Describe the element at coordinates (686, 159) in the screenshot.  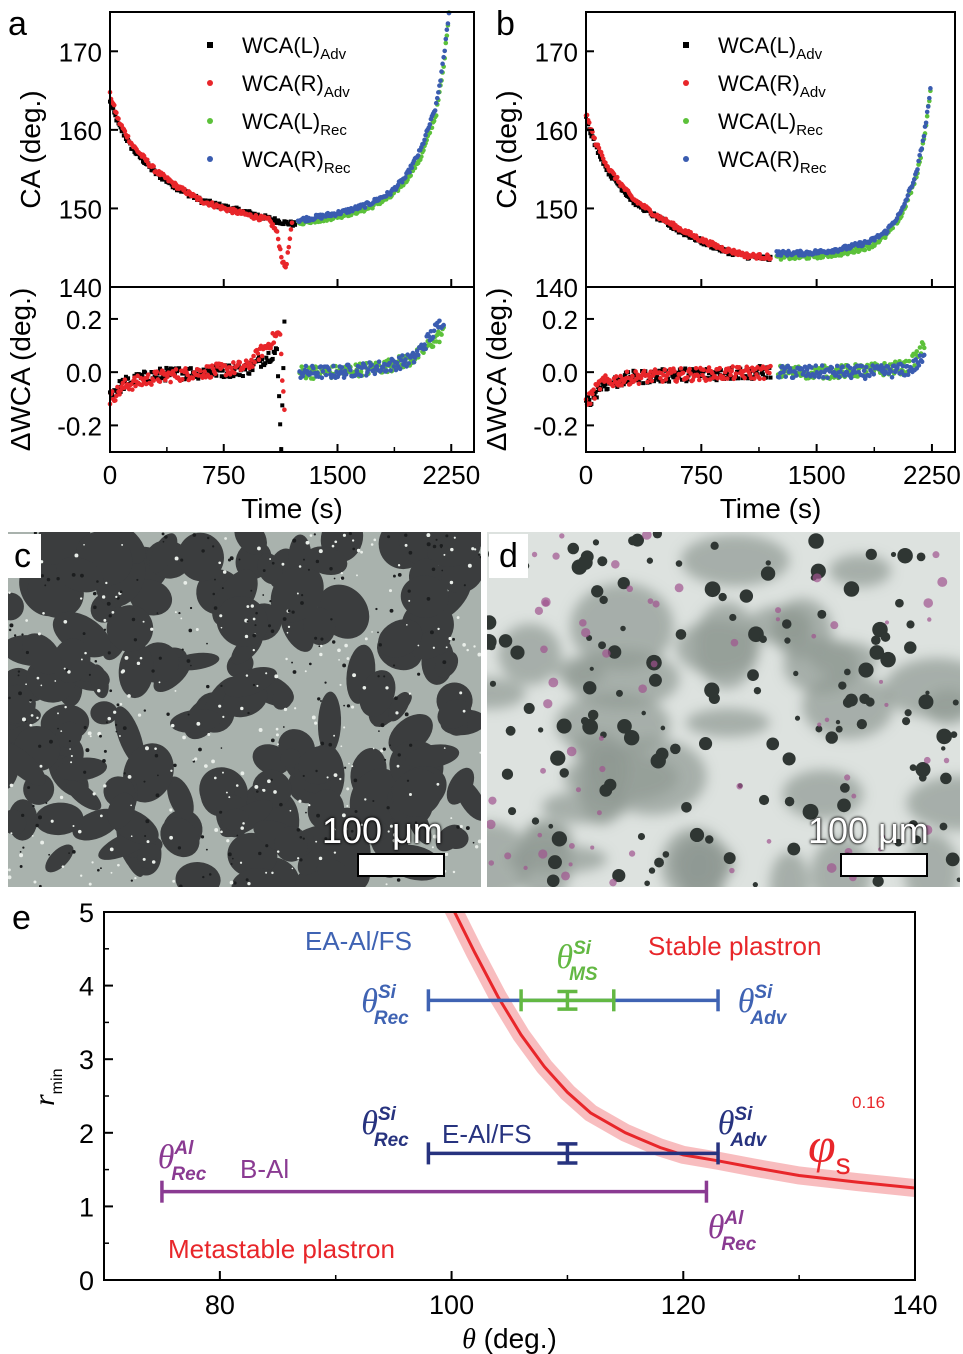
I see `b-legend-marker` at that location.